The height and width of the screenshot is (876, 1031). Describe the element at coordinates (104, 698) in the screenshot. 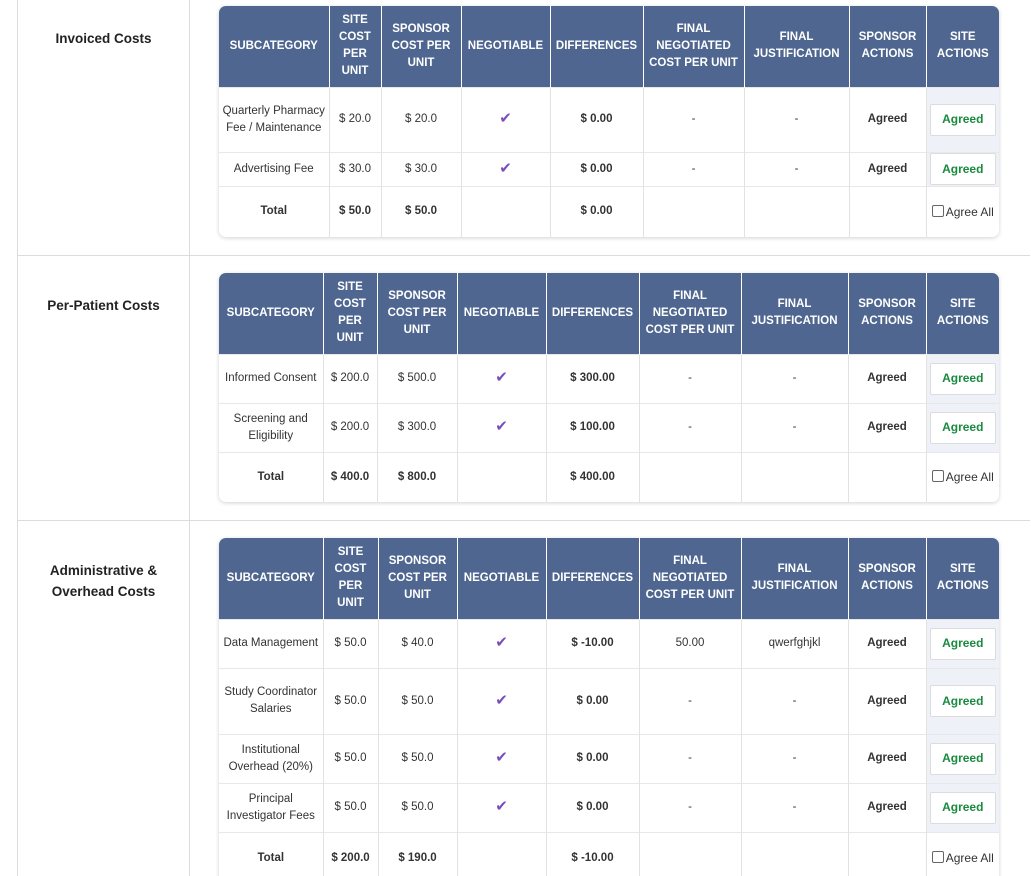

I see `category-column: Administrative & Overhead Costs` at that location.